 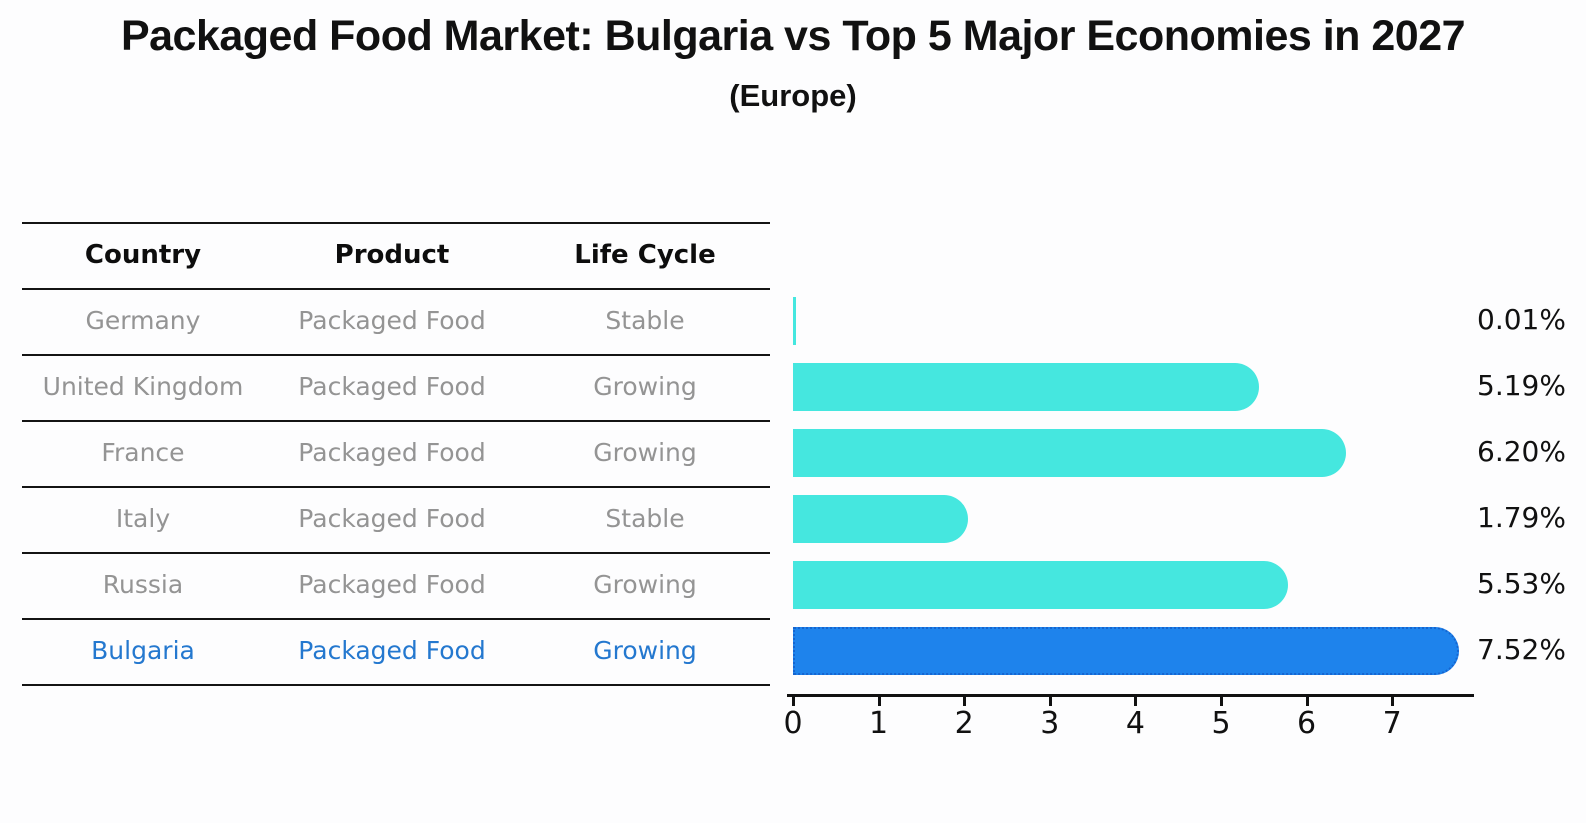 What do you see at coordinates (143, 452) in the screenshot?
I see `table-cell-country: France` at bounding box center [143, 452].